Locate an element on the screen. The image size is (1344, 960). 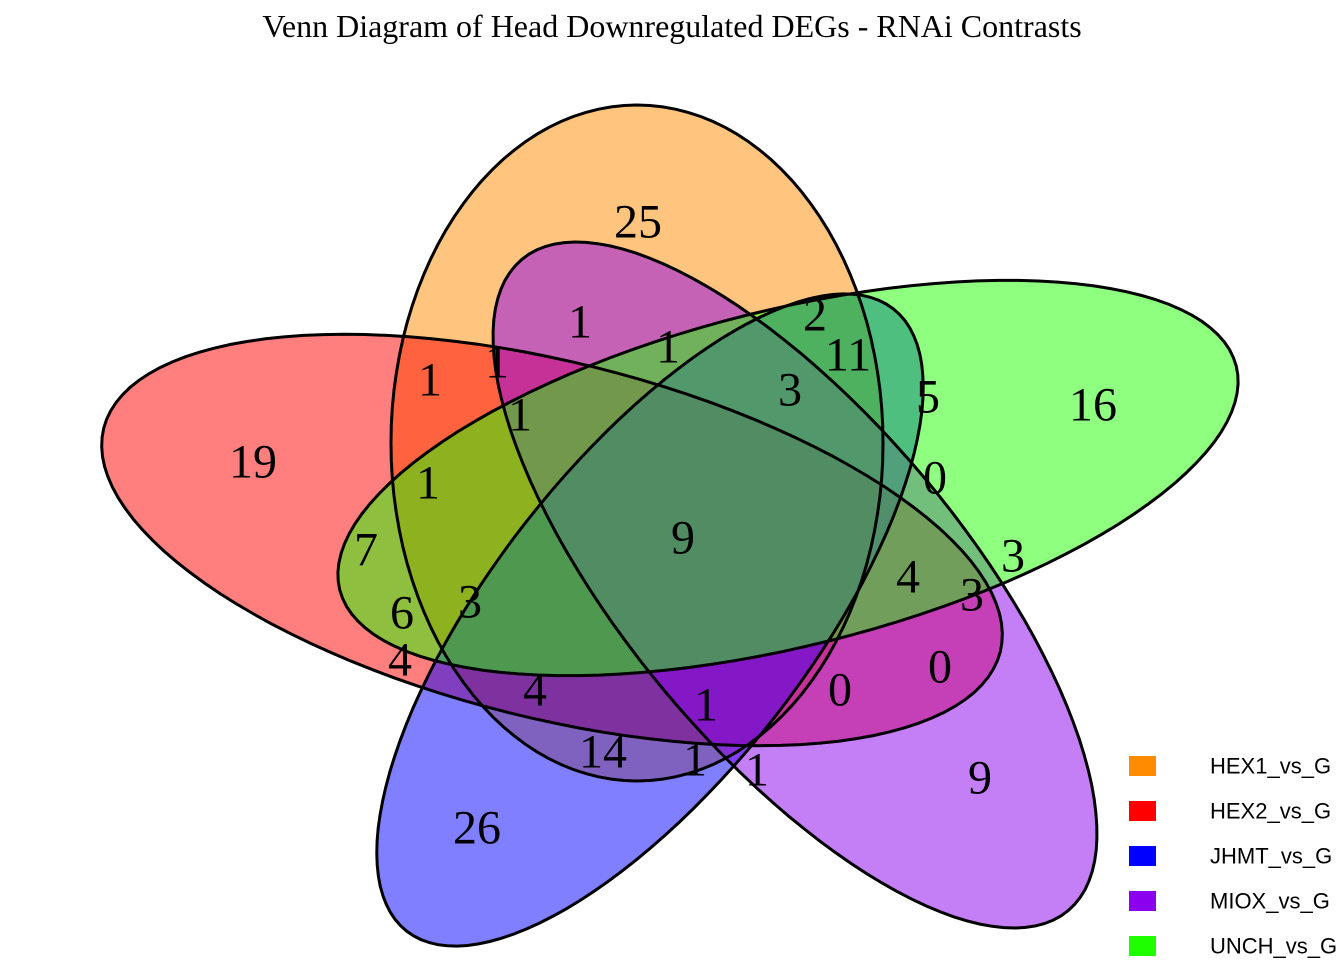
region-count: 7 is located at coordinates (366, 550).